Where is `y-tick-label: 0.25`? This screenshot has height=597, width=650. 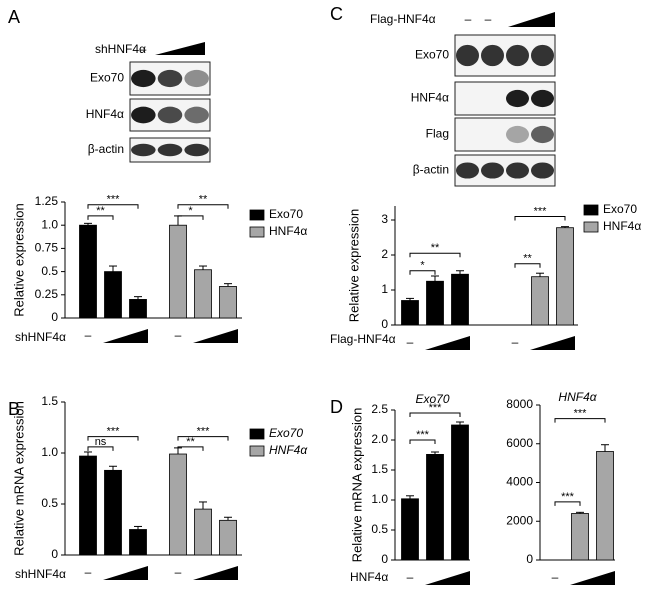
y-tick-label: 0.25 is located at coordinates (47, 294).